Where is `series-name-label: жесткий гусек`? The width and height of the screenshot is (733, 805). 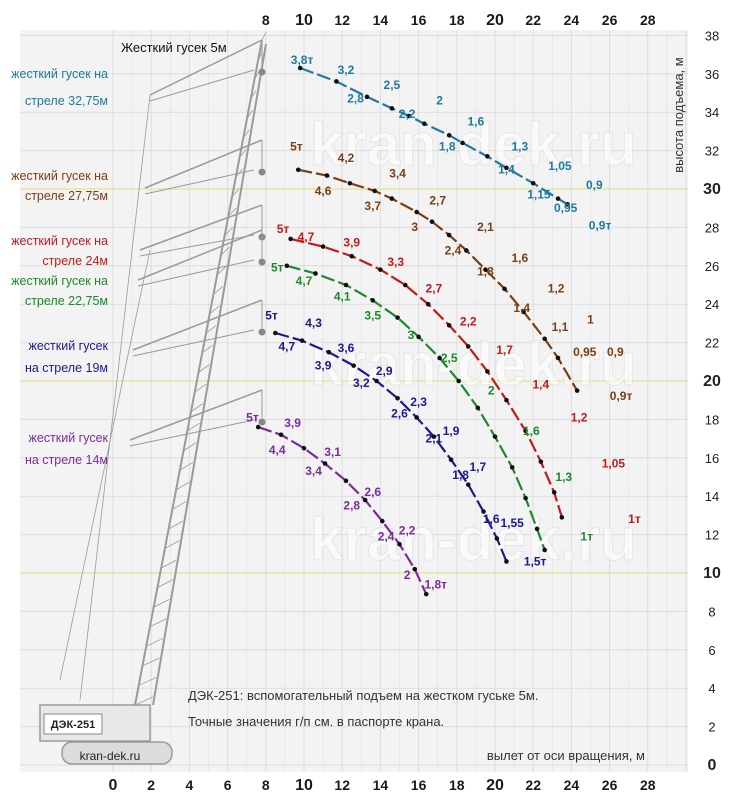 series-name-label: жесткий гусек is located at coordinates (68, 438).